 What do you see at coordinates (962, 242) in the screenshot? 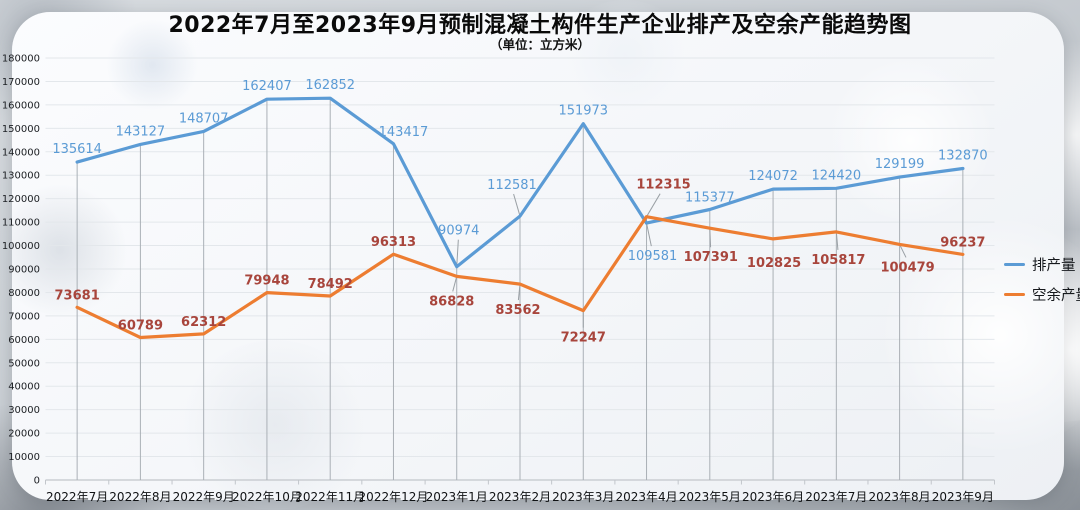
I see `data-label: 96237` at bounding box center [962, 242].